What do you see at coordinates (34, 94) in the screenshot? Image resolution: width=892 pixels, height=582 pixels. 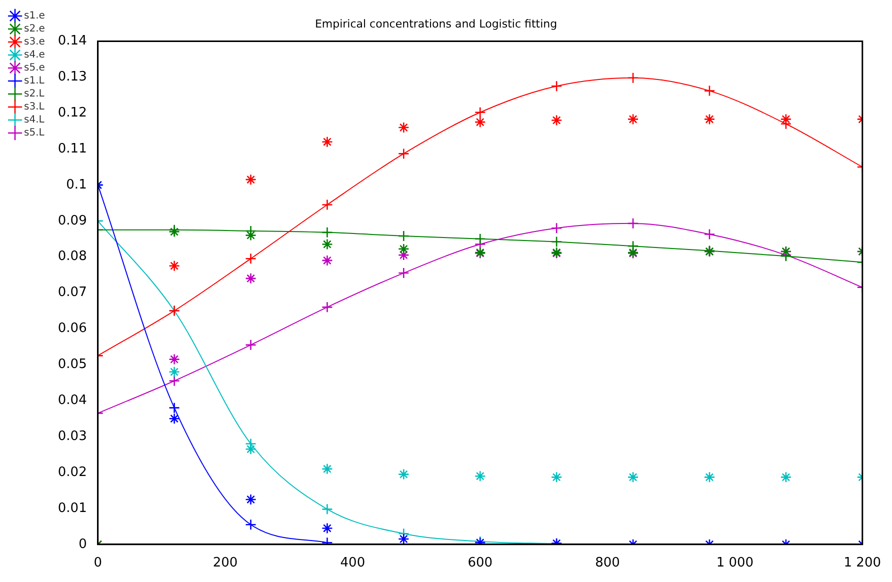 I see `legend-label: s2.L` at bounding box center [34, 94].